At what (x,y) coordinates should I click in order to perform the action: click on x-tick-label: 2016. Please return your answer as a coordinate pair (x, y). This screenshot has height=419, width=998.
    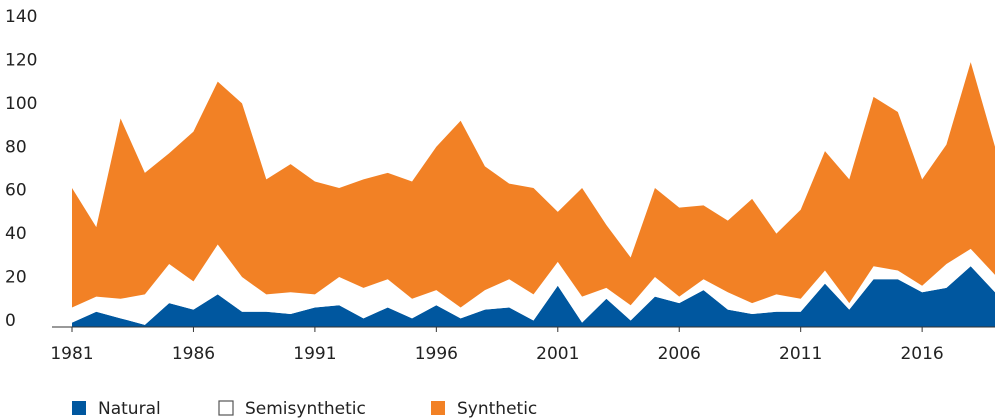
    Looking at the image, I should click on (921, 354).